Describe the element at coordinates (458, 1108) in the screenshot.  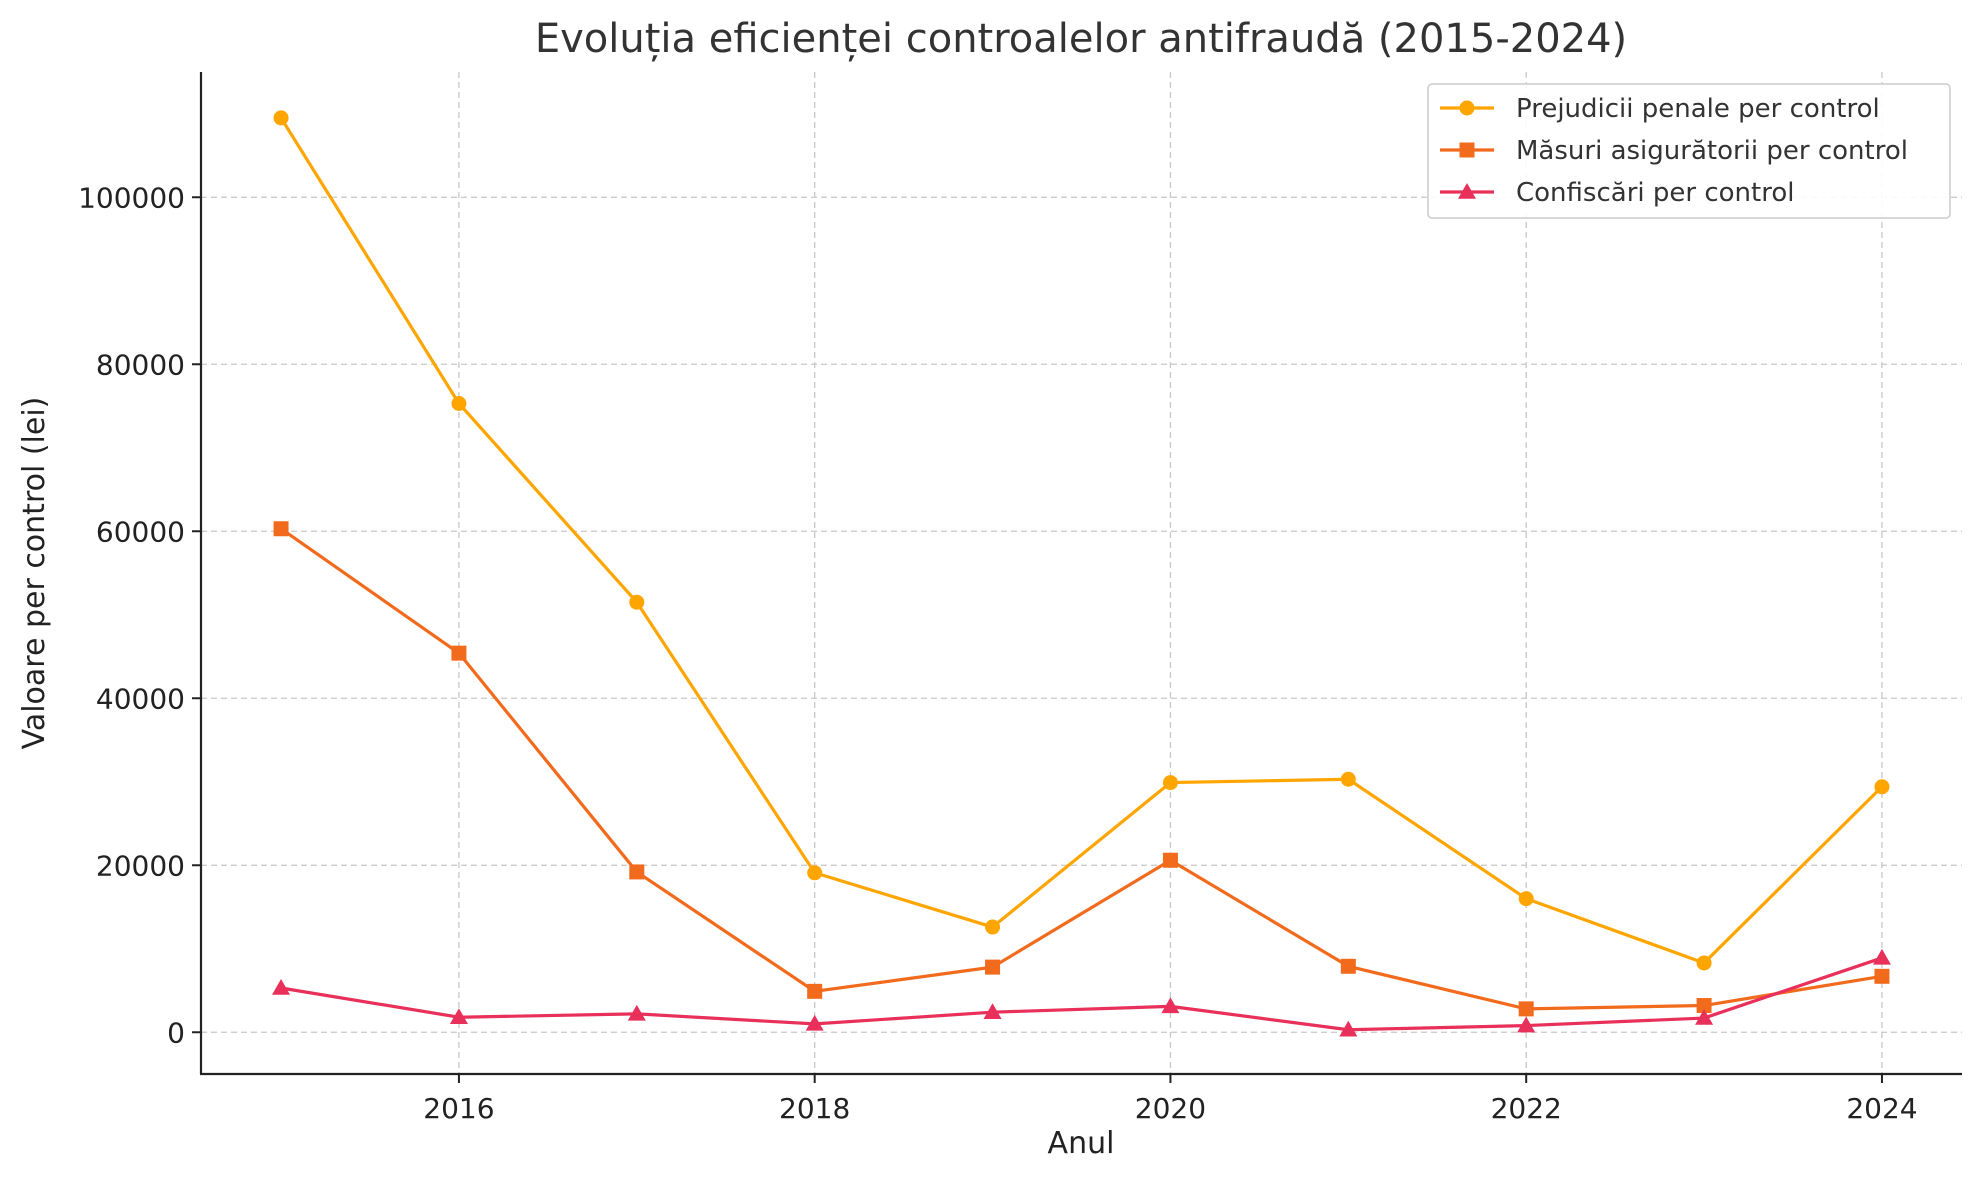
I see `x-tick-label: 2016` at that location.